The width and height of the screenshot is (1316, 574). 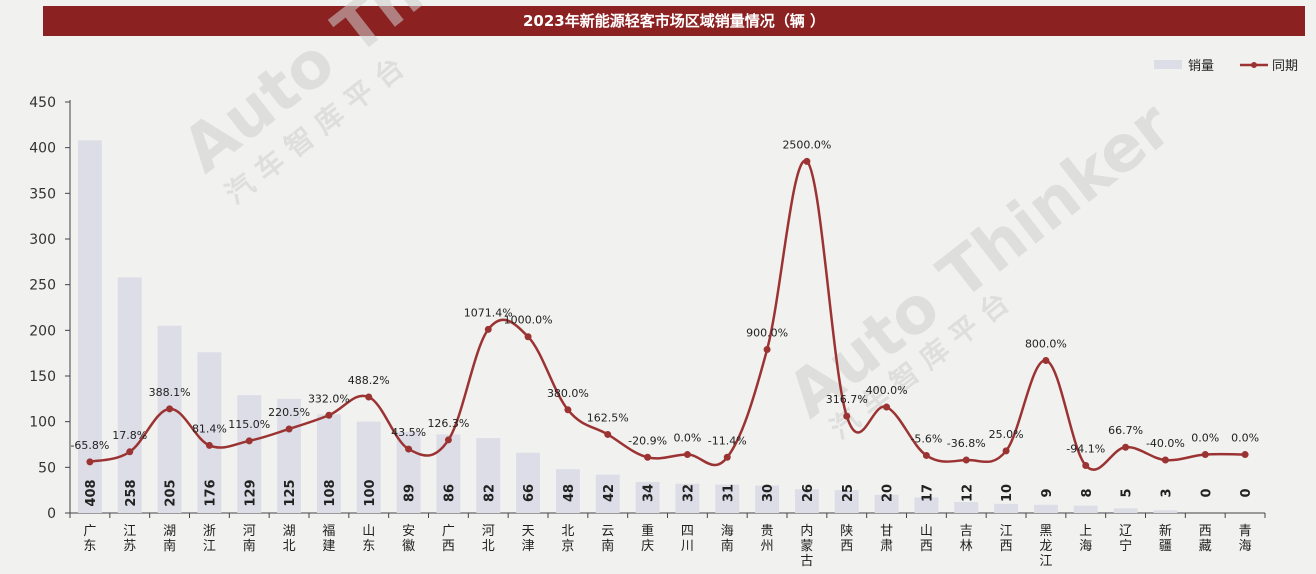 What do you see at coordinates (1226, 66) in the screenshot?
I see `legend: 销量 同期` at bounding box center [1226, 66].